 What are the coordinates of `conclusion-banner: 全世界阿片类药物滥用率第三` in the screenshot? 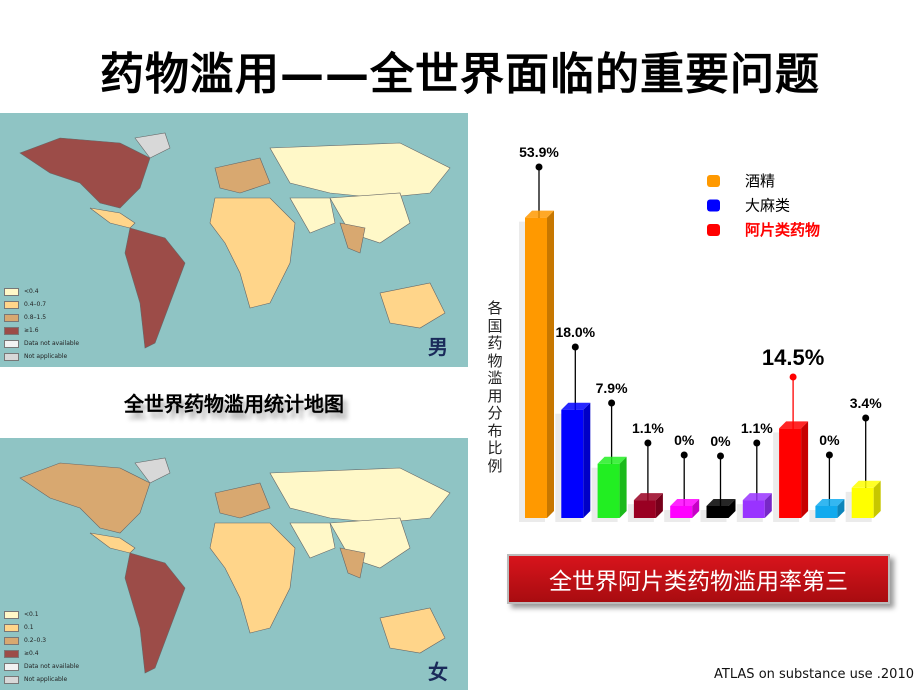 It's located at (698, 579).